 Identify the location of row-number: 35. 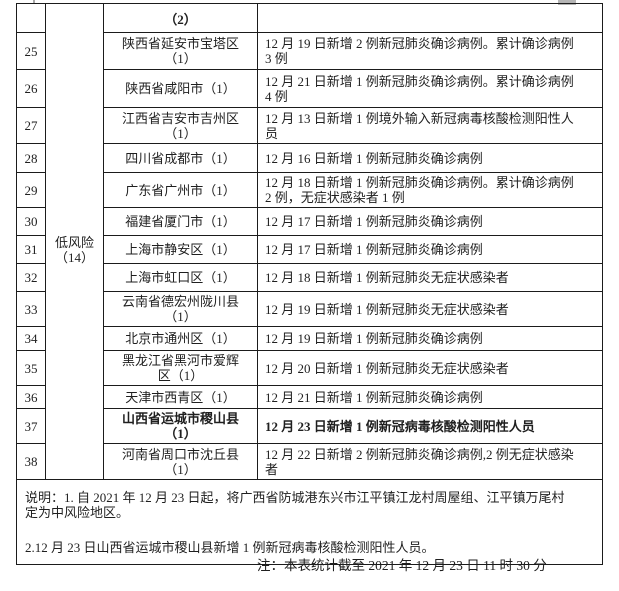
(31, 368).